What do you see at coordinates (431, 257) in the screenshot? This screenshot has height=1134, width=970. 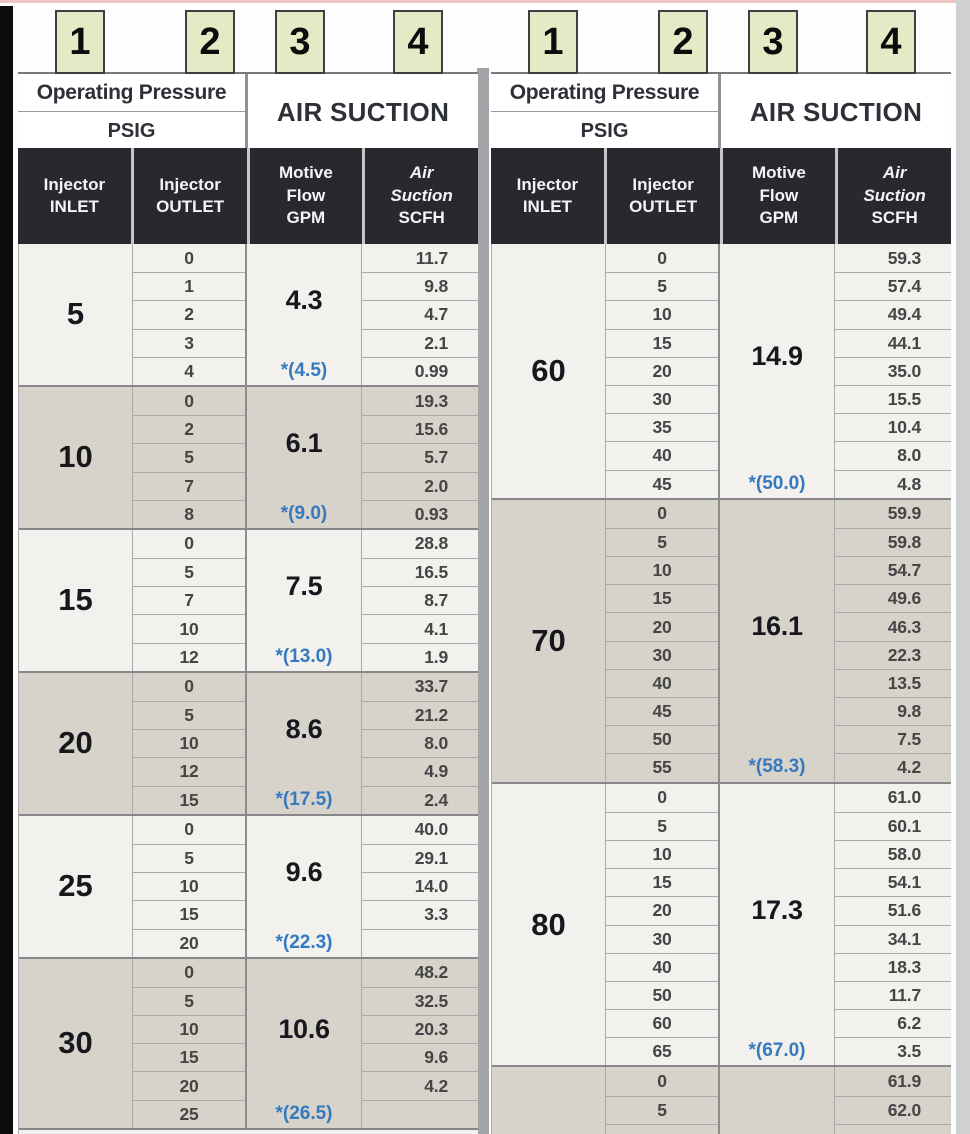 I see `scfh-cell: 11.7` at bounding box center [431, 257].